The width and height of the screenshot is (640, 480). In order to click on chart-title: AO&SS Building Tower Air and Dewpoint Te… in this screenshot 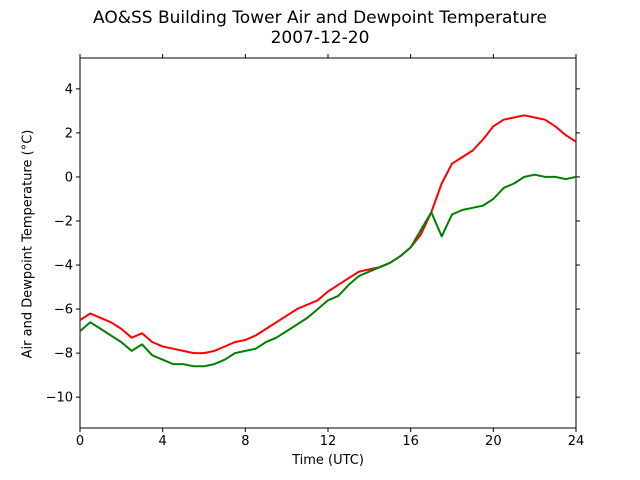, I will do `click(319, 18)`.